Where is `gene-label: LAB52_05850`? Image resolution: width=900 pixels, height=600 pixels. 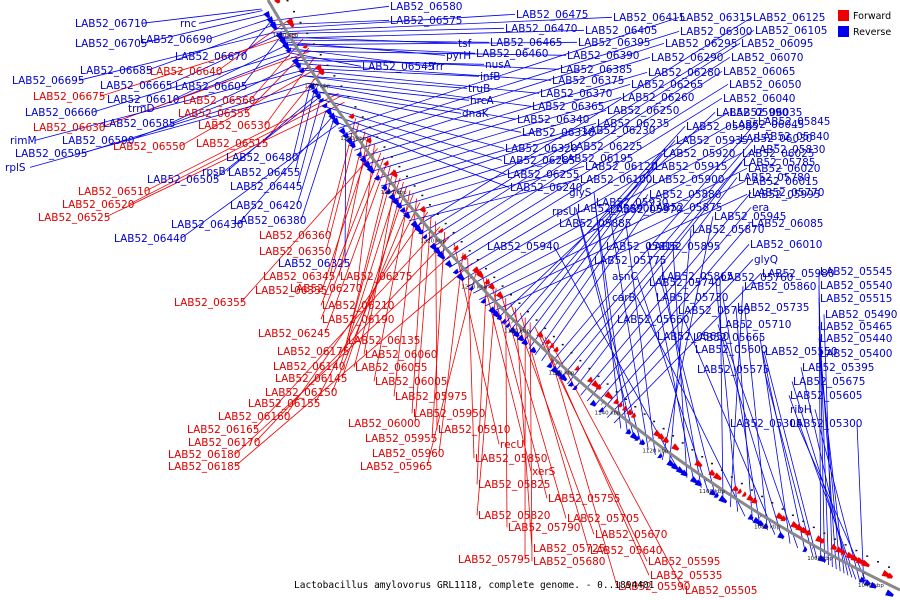 gene-label: LAB52_05850 is located at coordinates (511, 459).